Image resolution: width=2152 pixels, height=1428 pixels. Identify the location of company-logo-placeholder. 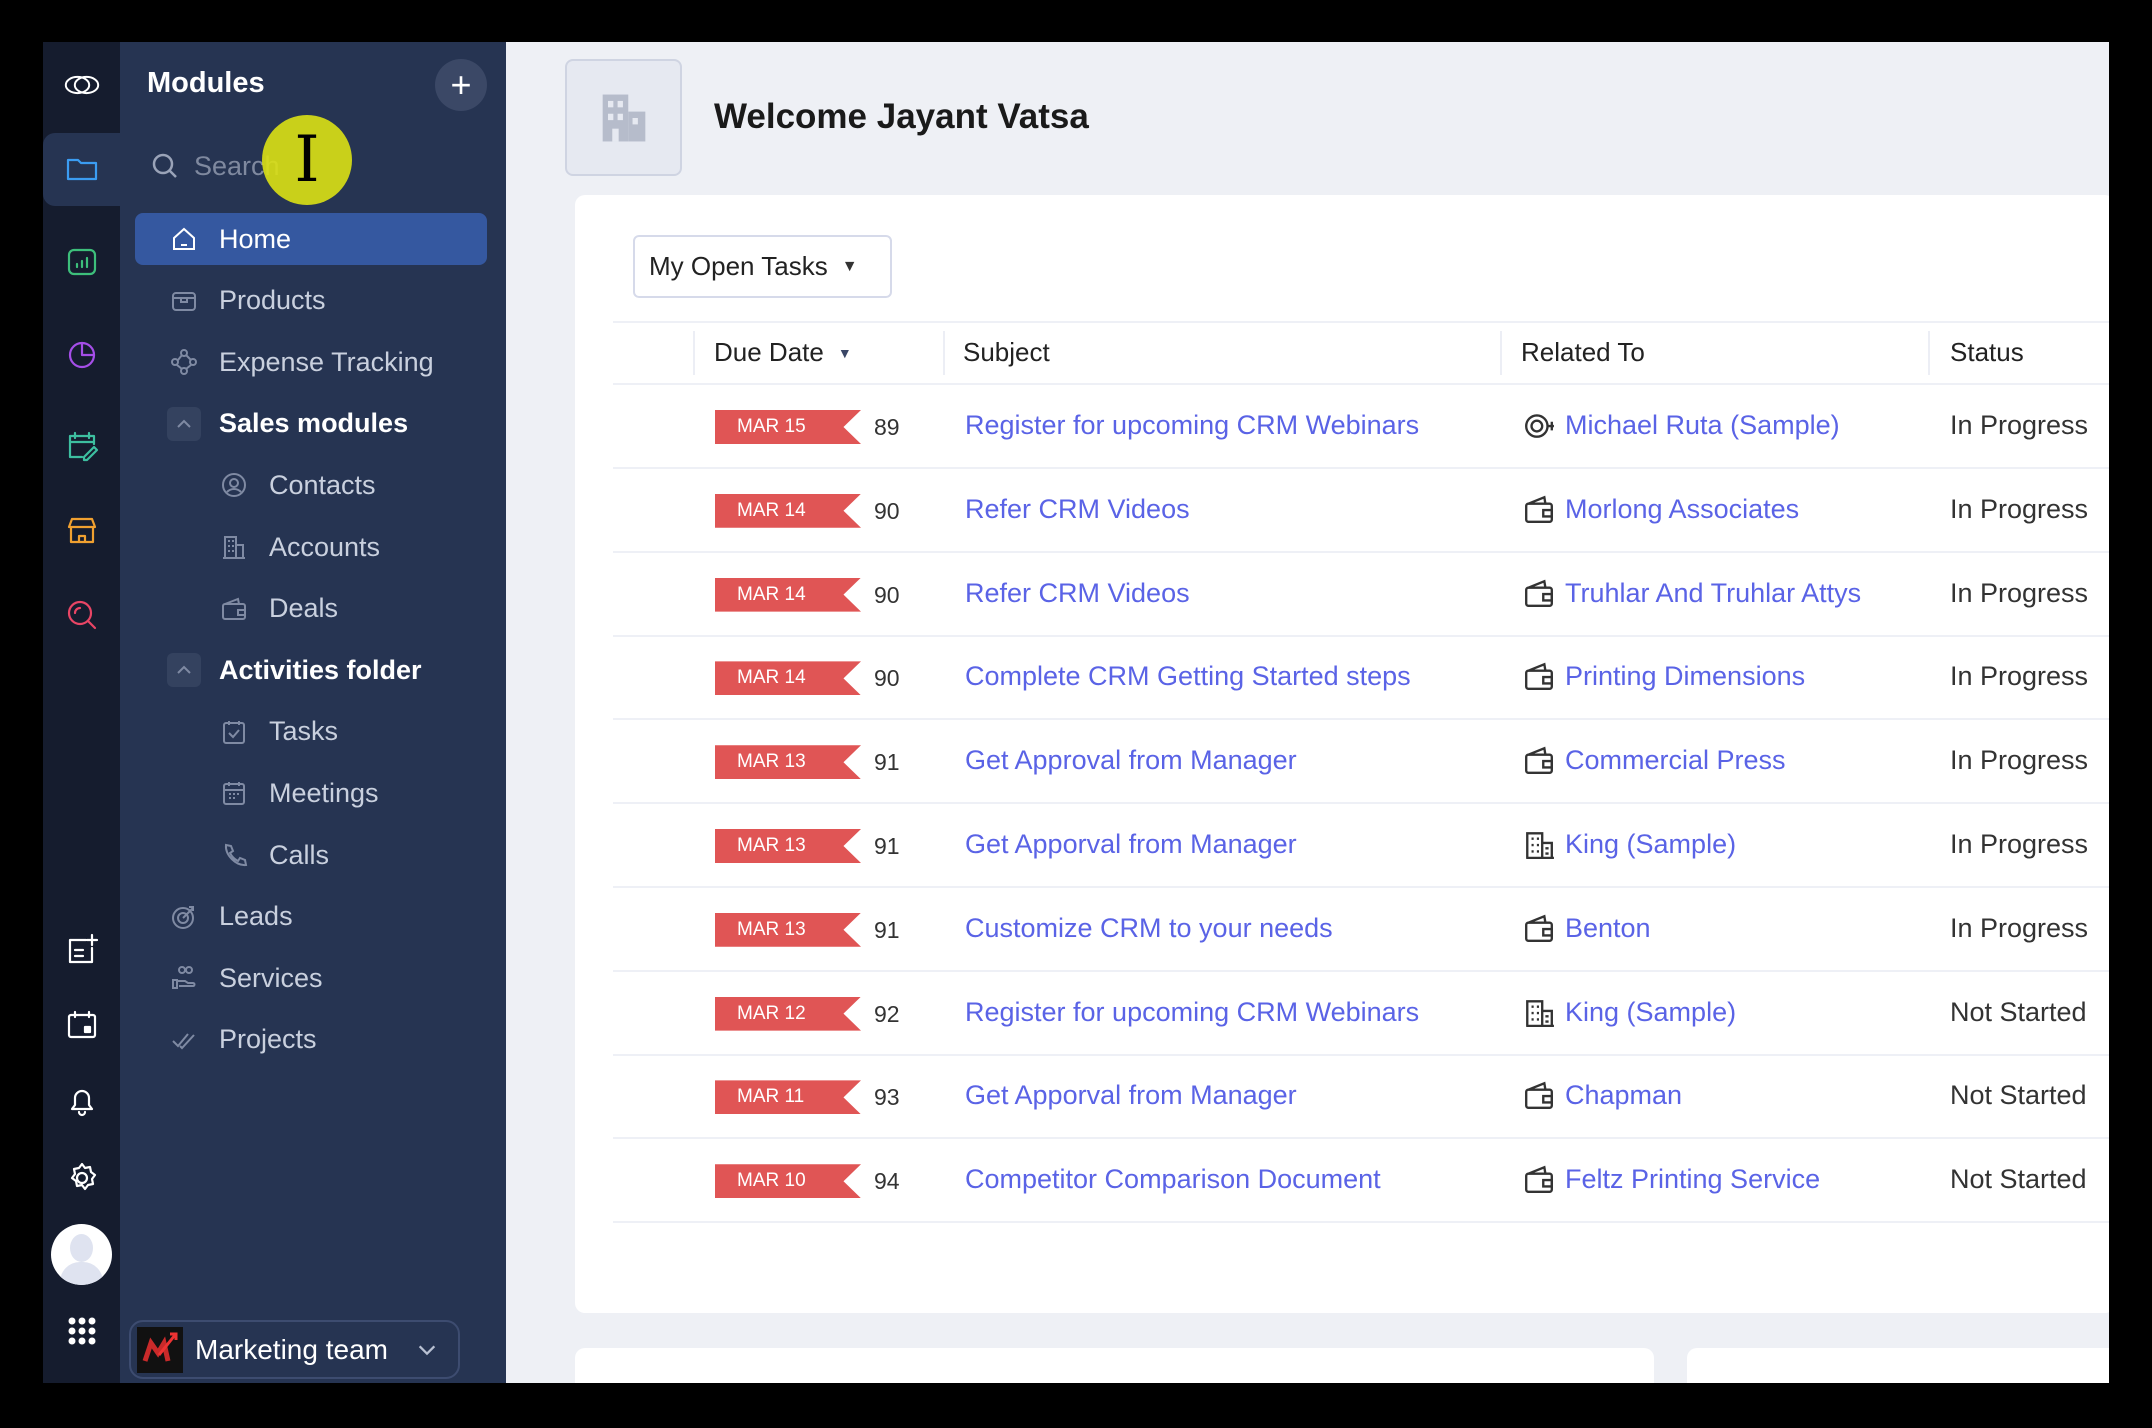
(623, 117).